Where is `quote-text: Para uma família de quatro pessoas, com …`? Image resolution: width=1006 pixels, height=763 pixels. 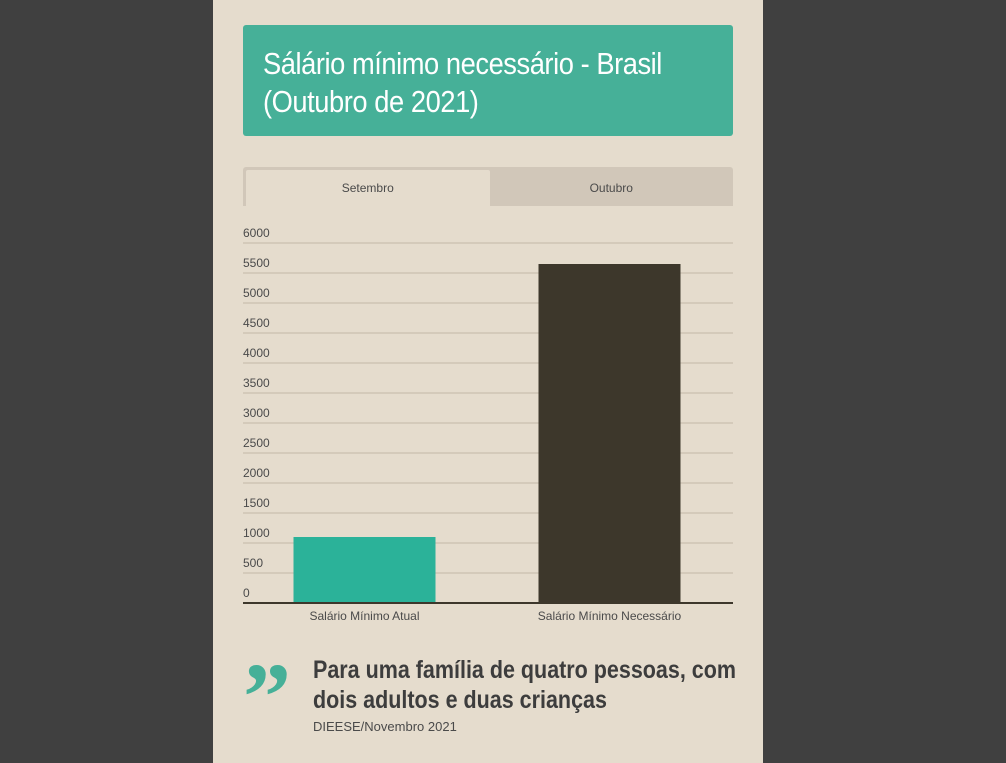 quote-text: Para uma família de quatro pessoas, com … is located at coordinates (524, 685).